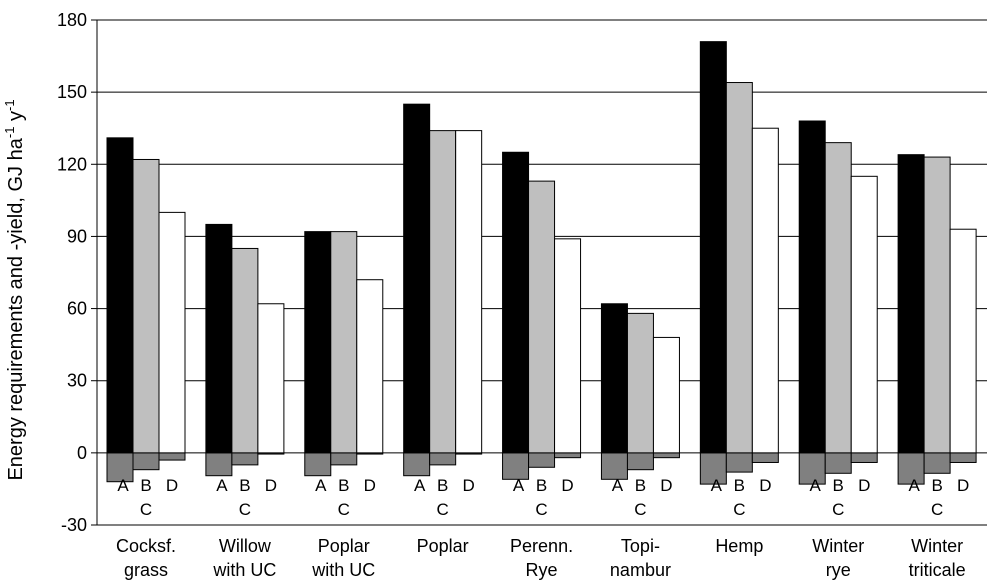 This screenshot has width=987, height=583. What do you see at coordinates (640, 570) in the screenshot?
I see `category-label: nambur` at bounding box center [640, 570].